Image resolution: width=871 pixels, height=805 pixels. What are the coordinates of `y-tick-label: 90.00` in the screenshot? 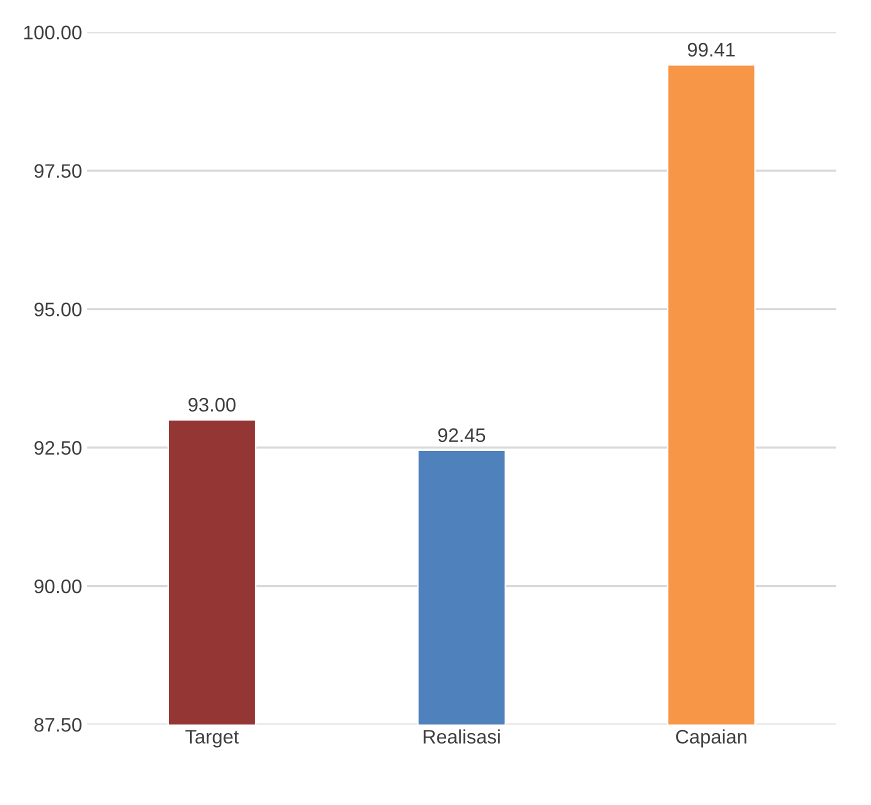 It's located at (58, 587).